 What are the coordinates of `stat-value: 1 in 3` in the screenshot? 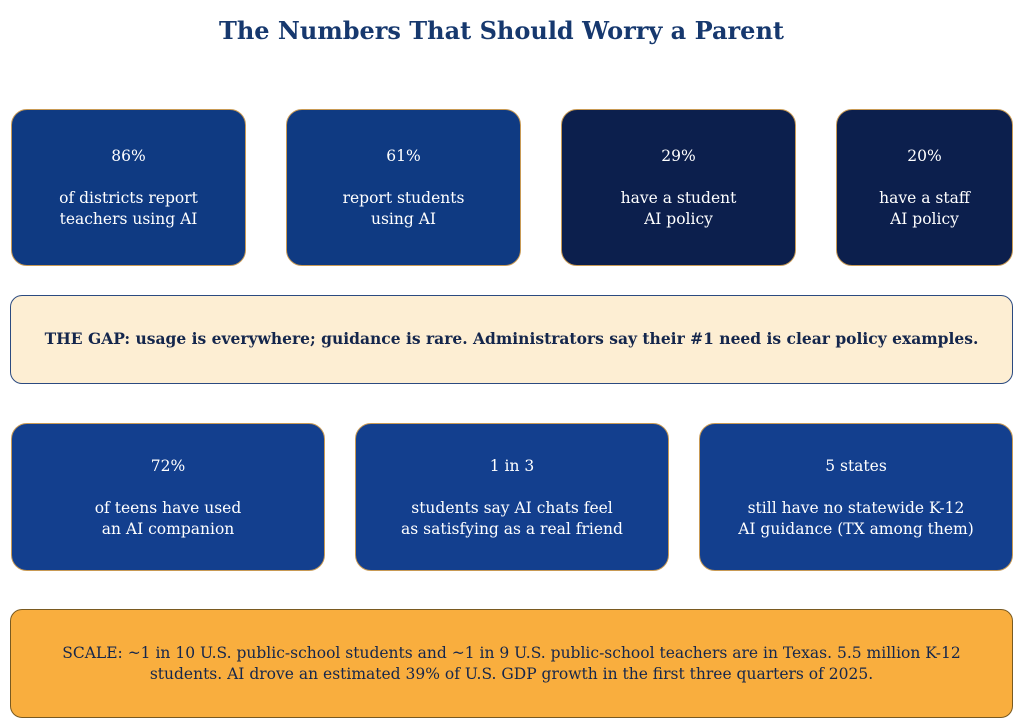 It's located at (512, 466).